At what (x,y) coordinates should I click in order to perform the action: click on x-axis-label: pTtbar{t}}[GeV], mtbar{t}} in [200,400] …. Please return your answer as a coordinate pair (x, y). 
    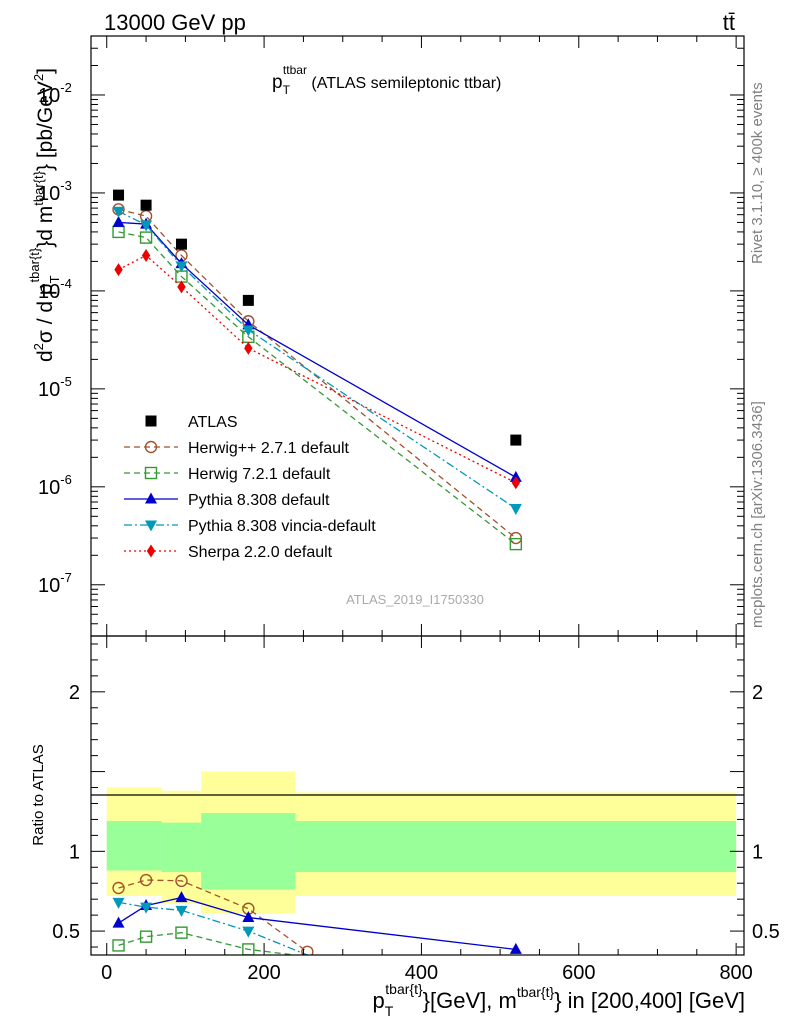
    Looking at the image, I should click on (558, 1000).